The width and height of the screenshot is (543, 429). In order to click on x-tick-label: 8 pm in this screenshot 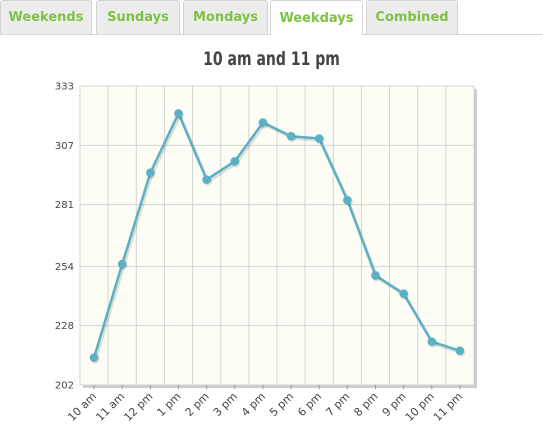, I will do `click(365, 404)`.